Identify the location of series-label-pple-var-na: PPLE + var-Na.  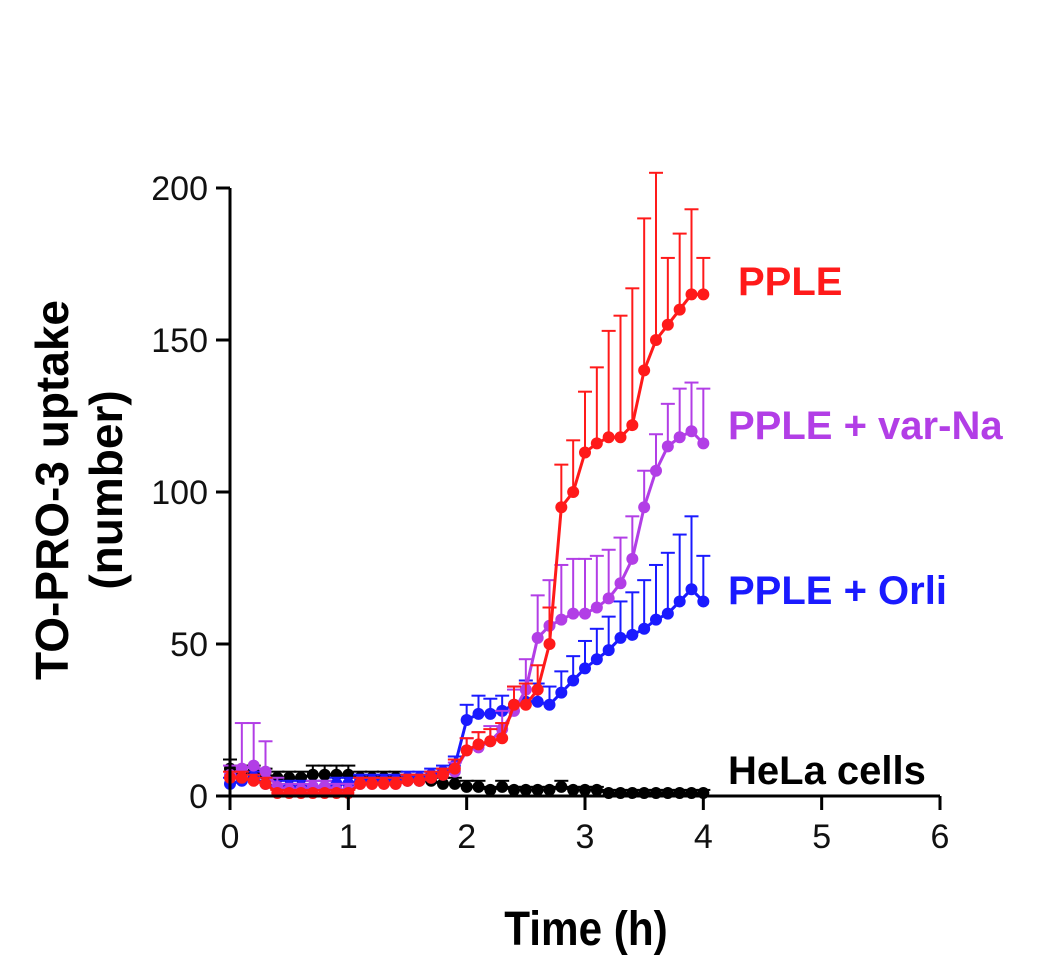
(865, 426).